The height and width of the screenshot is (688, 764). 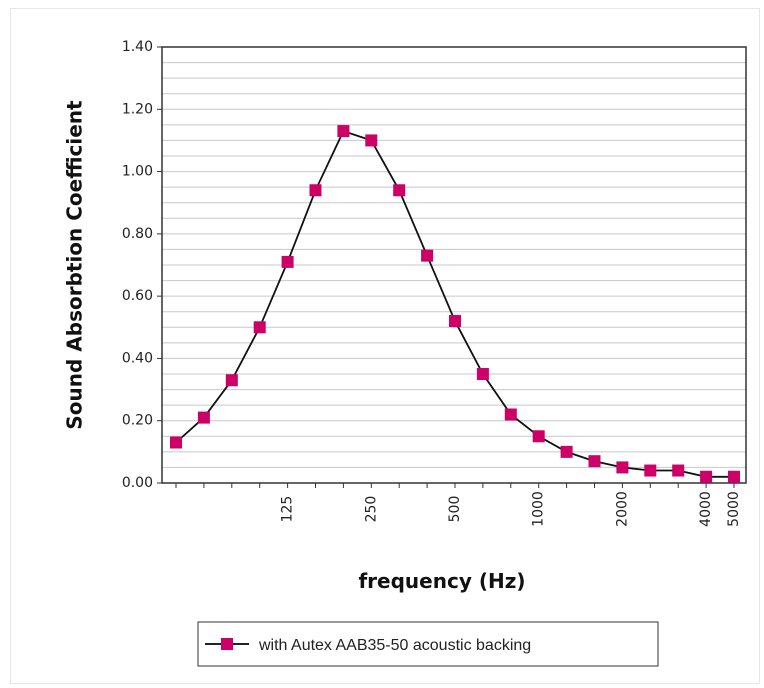 What do you see at coordinates (441, 581) in the screenshot?
I see `x-axis-title: frequency (Hz)` at bounding box center [441, 581].